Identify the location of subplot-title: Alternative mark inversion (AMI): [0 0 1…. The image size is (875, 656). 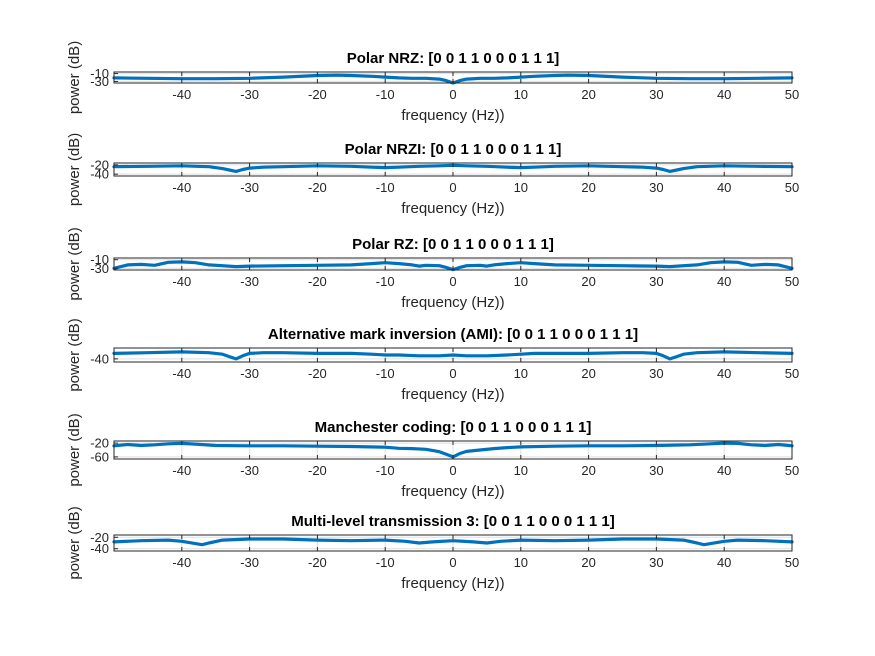
(453, 334).